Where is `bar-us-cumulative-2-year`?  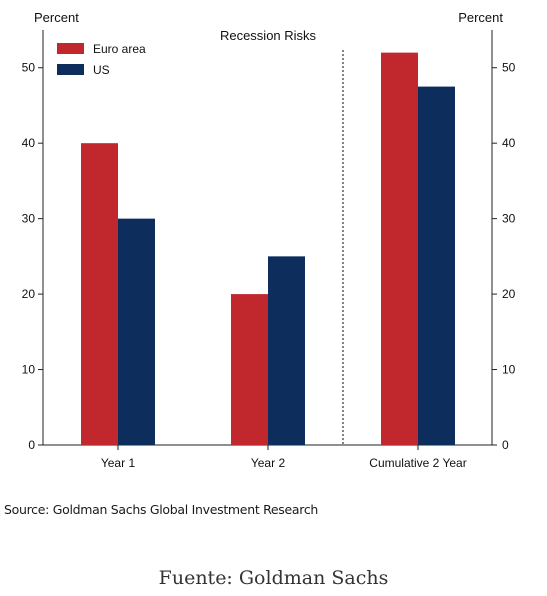
bar-us-cumulative-2-year is located at coordinates (436, 265).